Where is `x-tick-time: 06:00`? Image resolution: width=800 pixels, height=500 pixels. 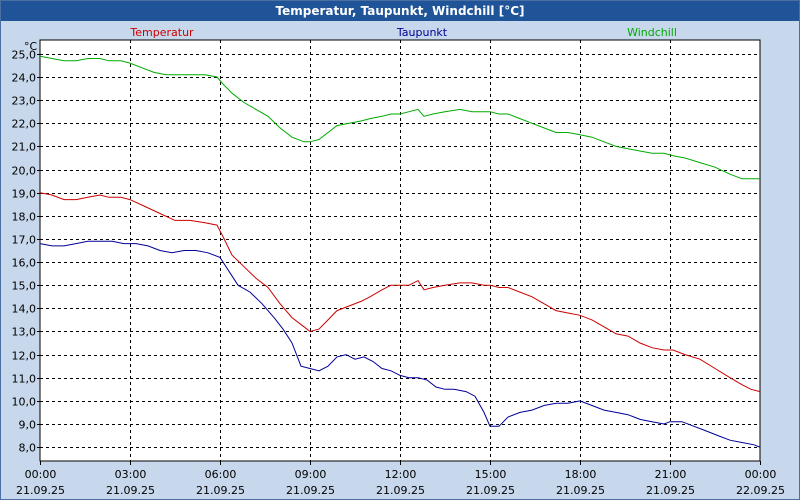 x-tick-time: 06:00 is located at coordinates (221, 474).